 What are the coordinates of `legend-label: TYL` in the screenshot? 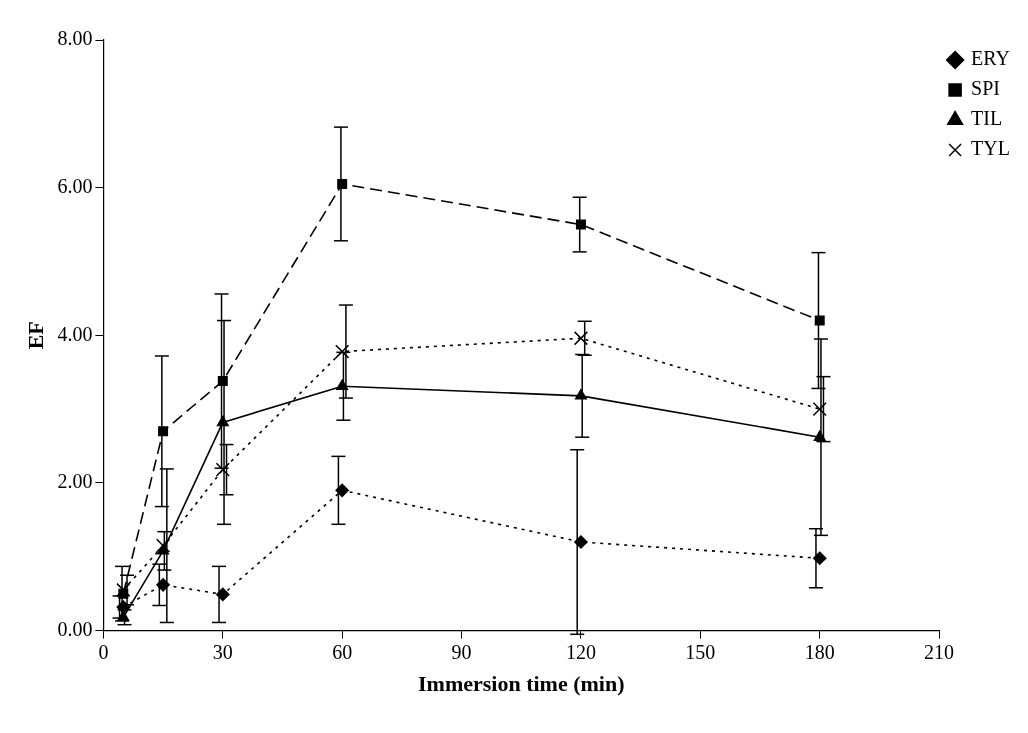 It's located at (990, 148).